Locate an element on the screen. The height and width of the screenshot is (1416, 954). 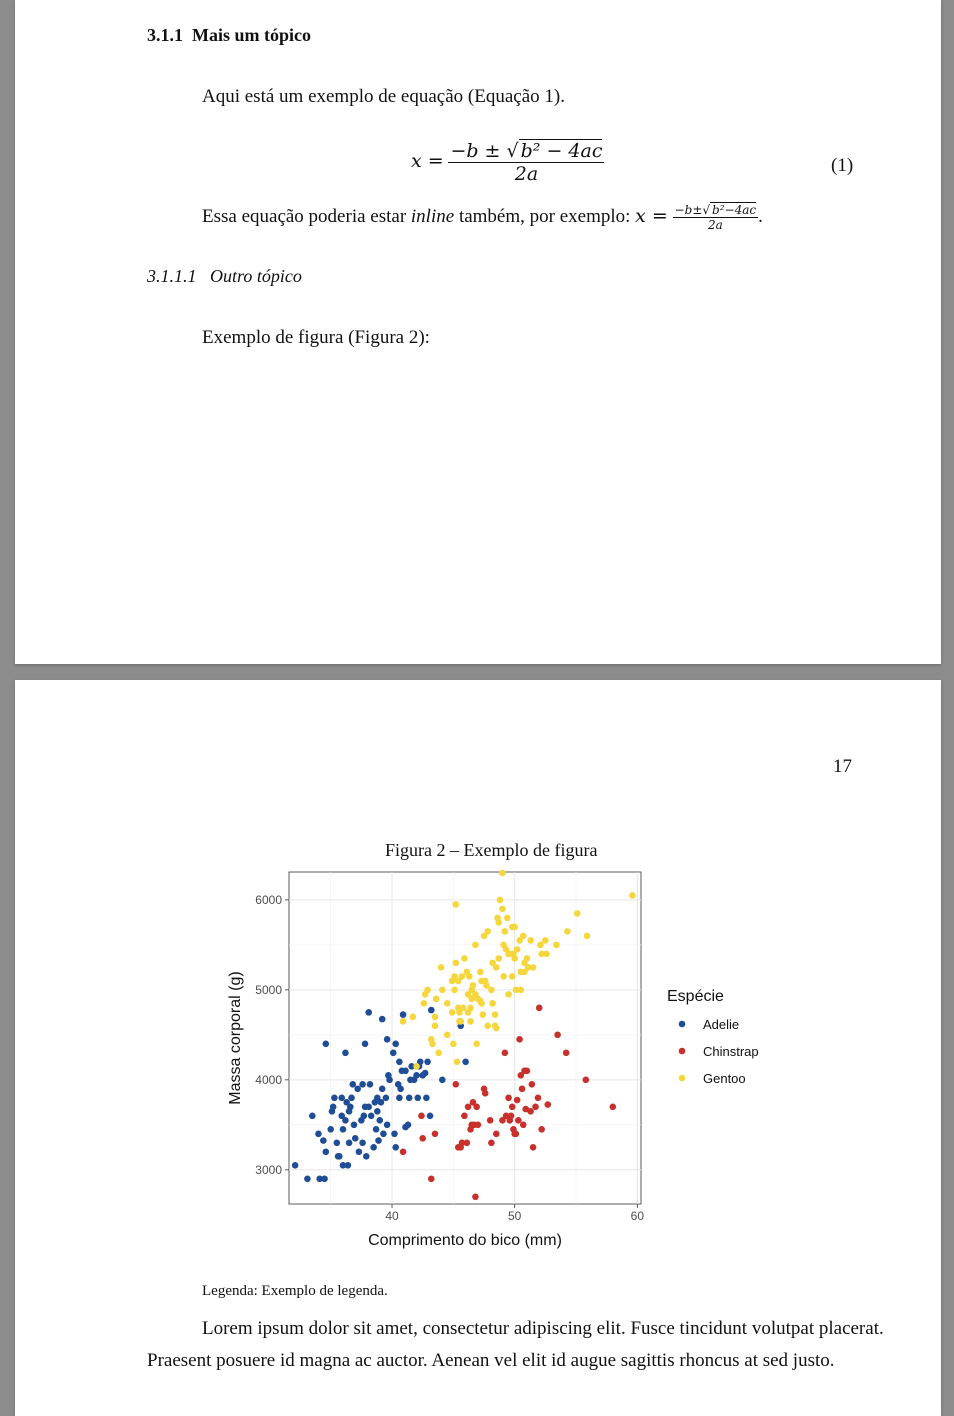
inline-numerator-prefix: −b±√ is located at coordinates (692, 210).